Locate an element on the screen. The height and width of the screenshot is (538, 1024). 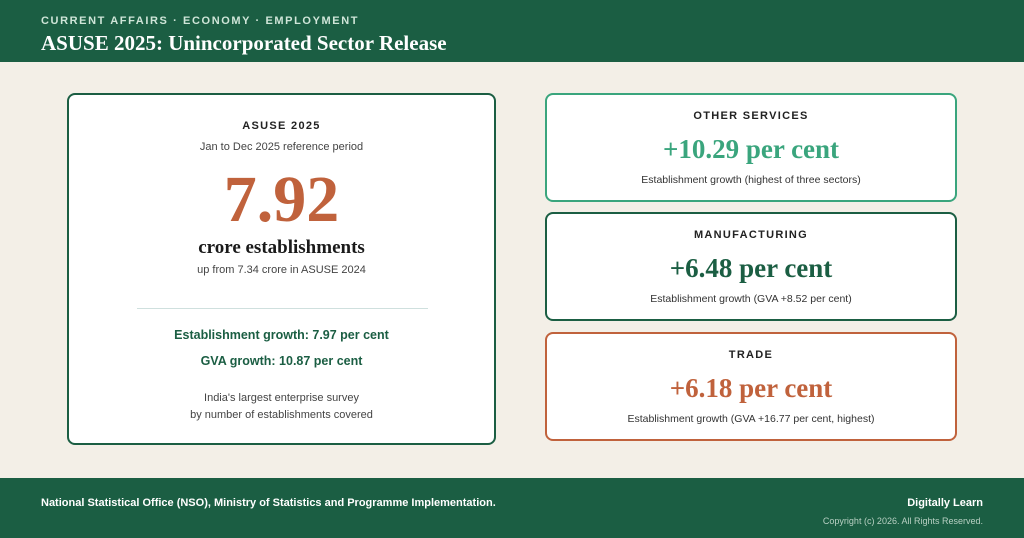
summary-divider is located at coordinates (282, 308).